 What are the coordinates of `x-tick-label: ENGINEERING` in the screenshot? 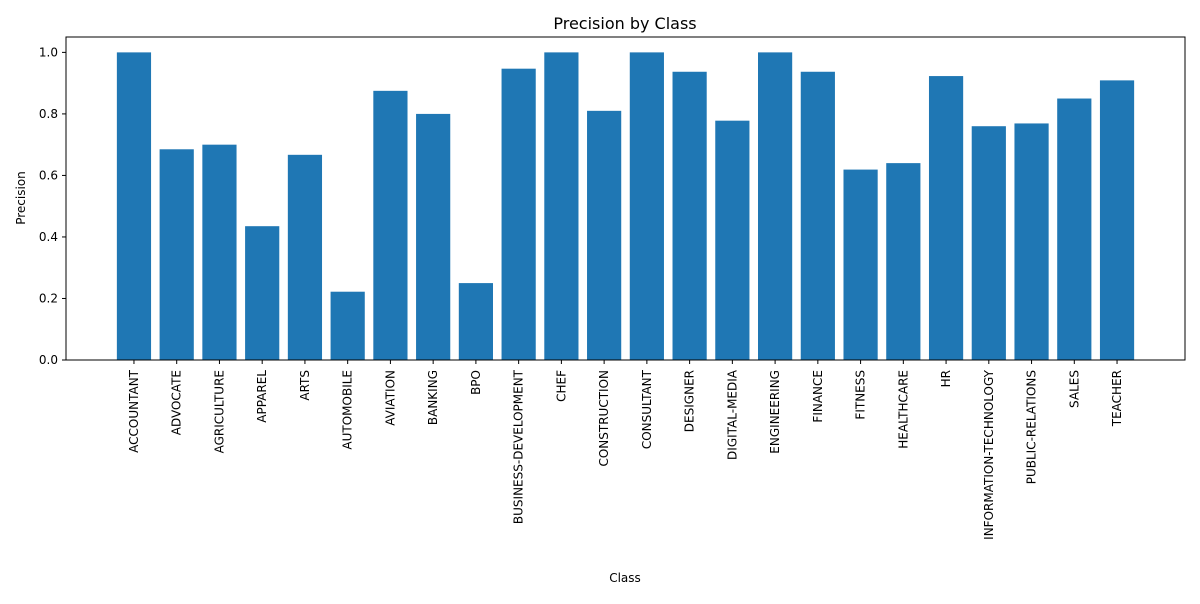 It's located at (775, 412).